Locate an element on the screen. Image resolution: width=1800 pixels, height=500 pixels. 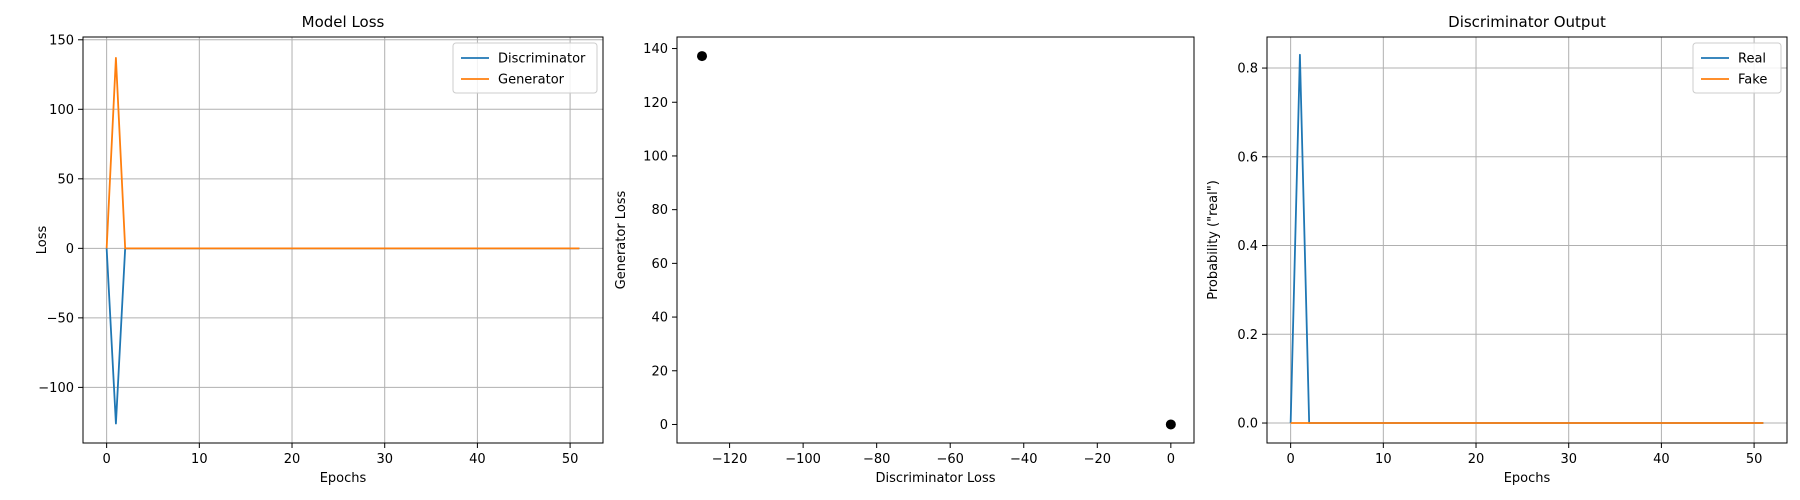
legend: Discriminator Generator is located at coordinates (525, 68).